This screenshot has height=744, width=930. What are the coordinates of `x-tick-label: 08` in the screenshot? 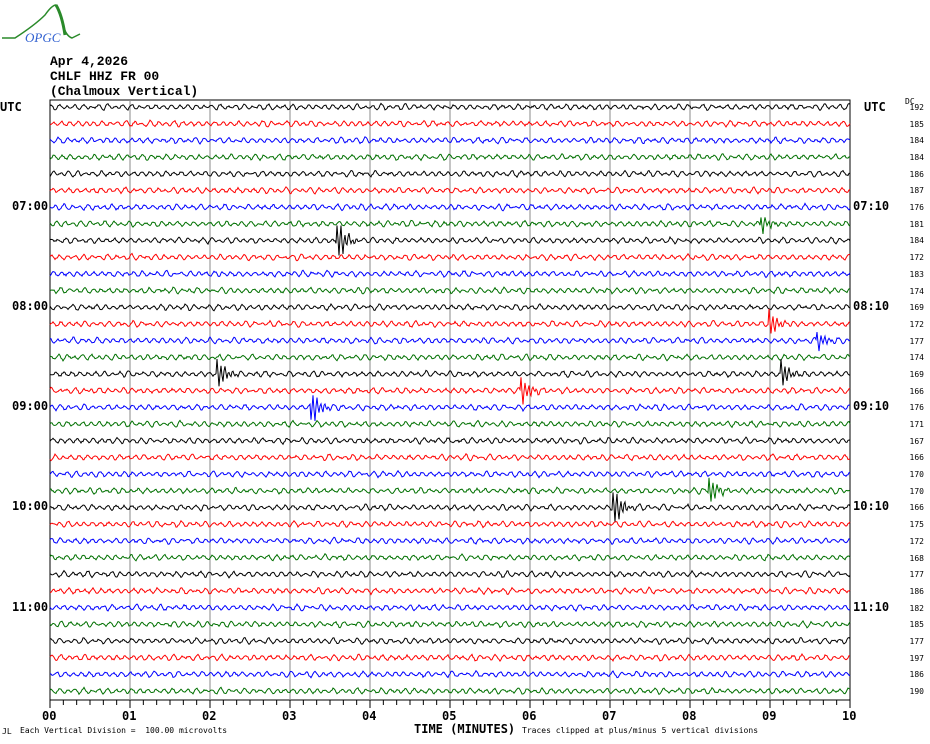 It's located at (689, 716).